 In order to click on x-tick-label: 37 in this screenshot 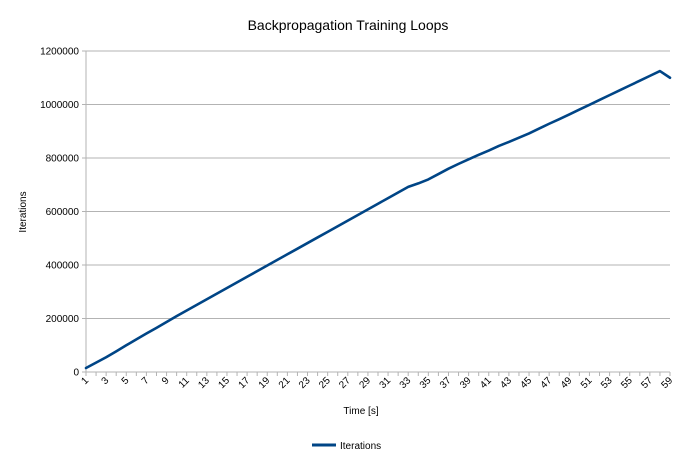, I will do `click(446, 383)`.